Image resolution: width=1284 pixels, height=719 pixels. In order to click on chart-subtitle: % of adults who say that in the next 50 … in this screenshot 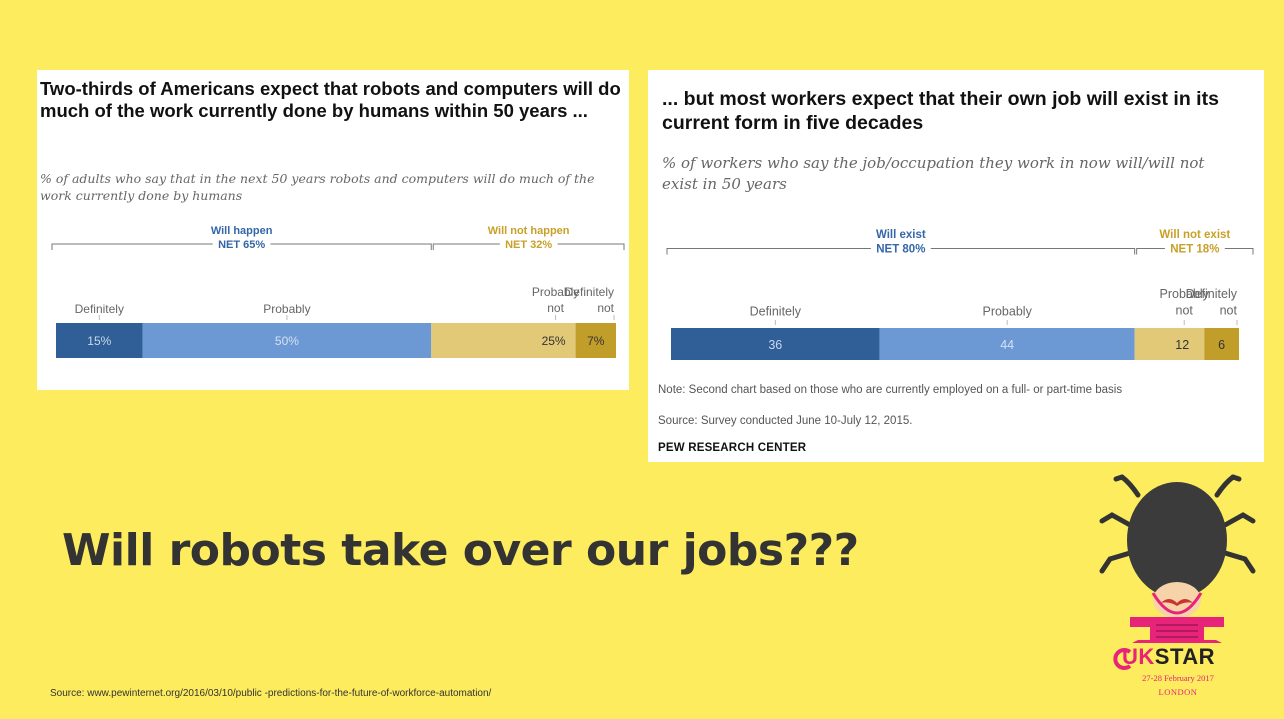, I will do `click(317, 187)`.